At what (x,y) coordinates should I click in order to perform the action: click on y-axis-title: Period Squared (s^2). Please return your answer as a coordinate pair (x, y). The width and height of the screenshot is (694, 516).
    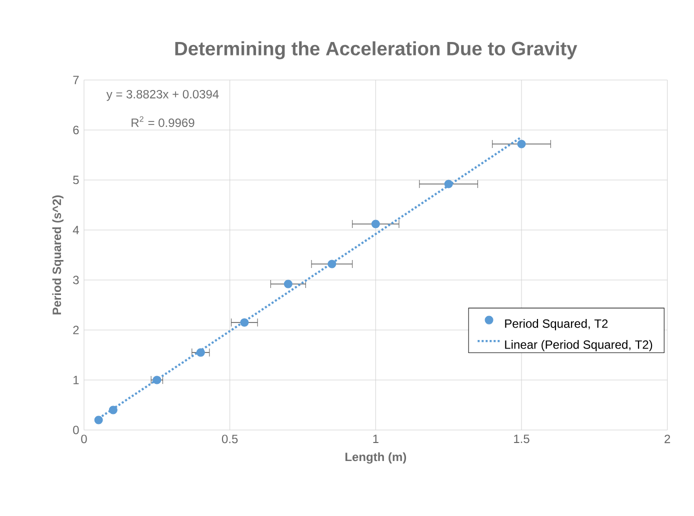
    Looking at the image, I should click on (58, 254).